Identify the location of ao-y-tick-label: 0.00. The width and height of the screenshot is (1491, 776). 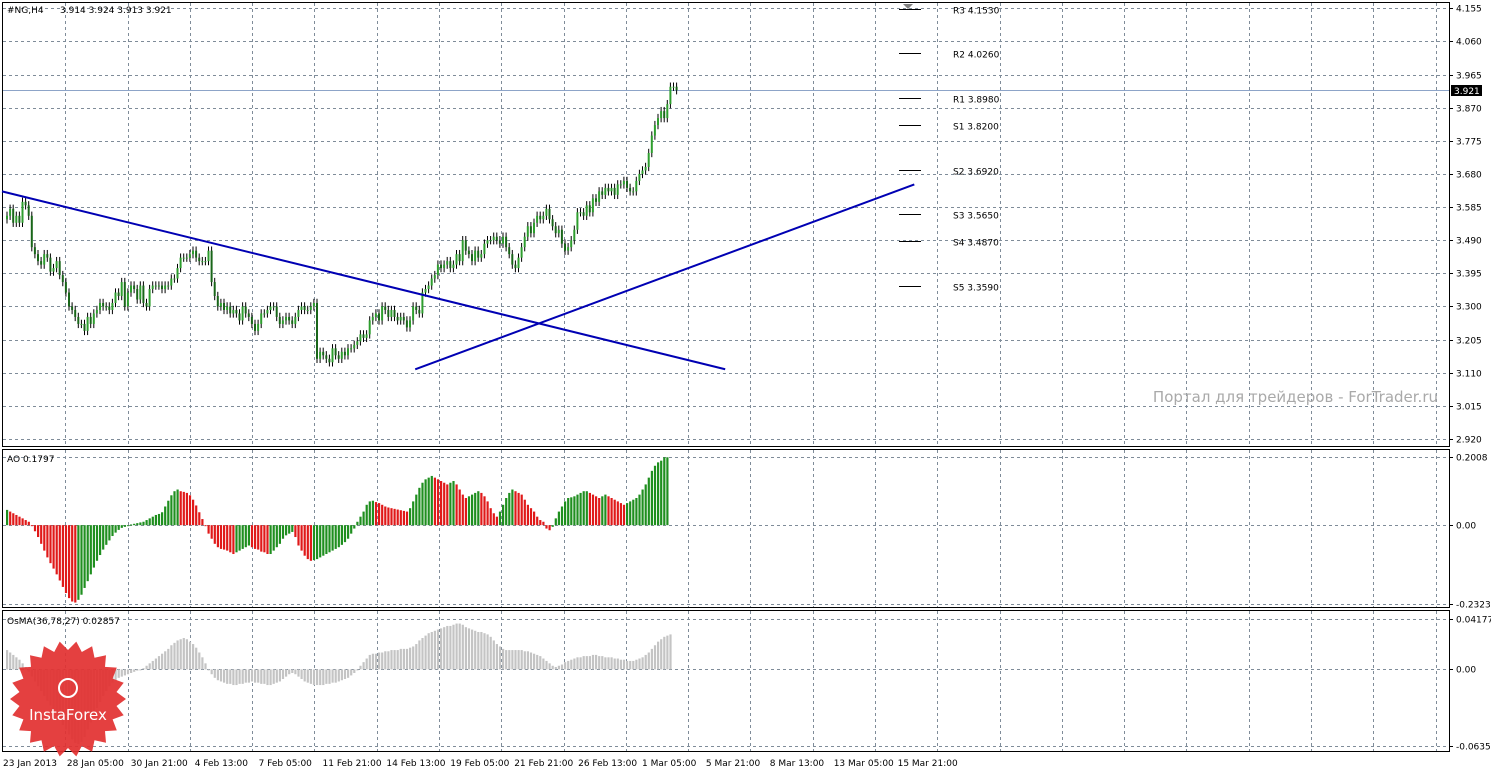
(1466, 527).